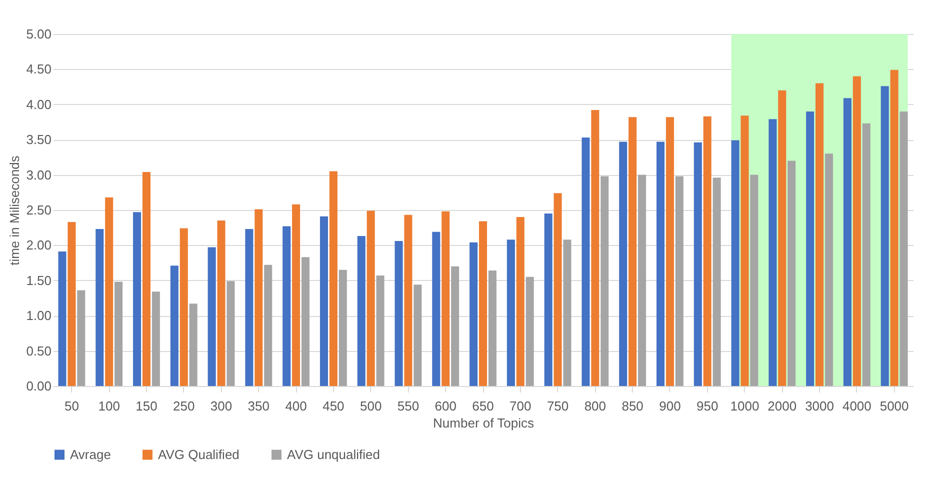  What do you see at coordinates (333, 406) in the screenshot?
I see `x-tick-label: 450` at bounding box center [333, 406].